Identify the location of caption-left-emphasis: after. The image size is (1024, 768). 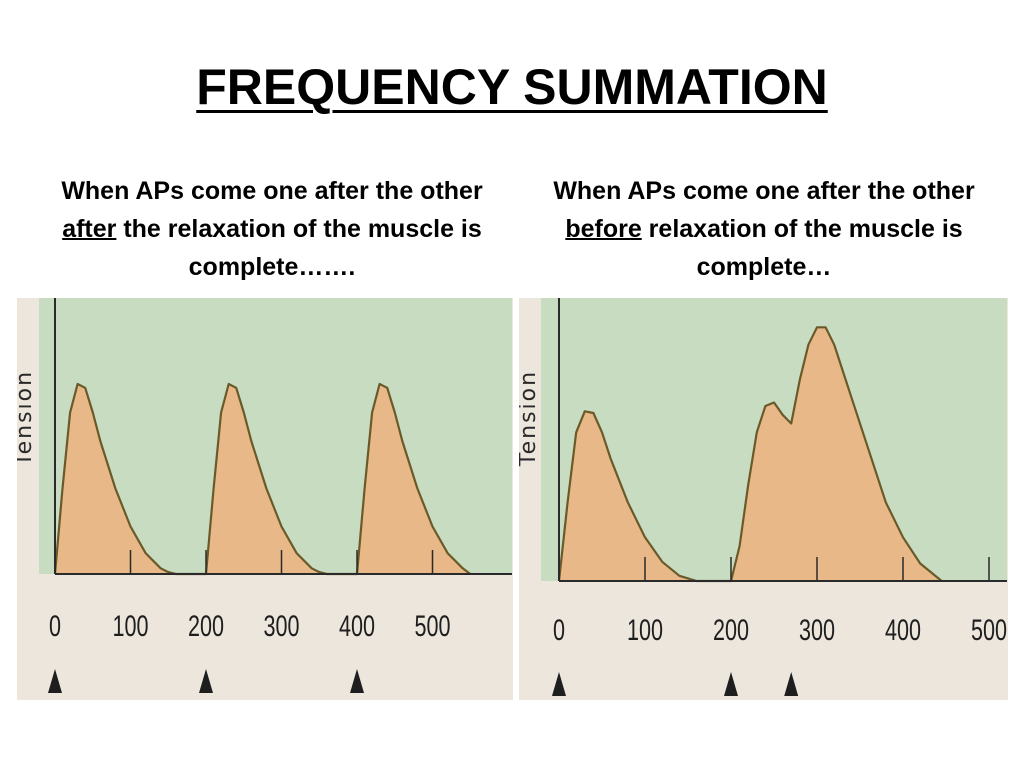
(89, 229).